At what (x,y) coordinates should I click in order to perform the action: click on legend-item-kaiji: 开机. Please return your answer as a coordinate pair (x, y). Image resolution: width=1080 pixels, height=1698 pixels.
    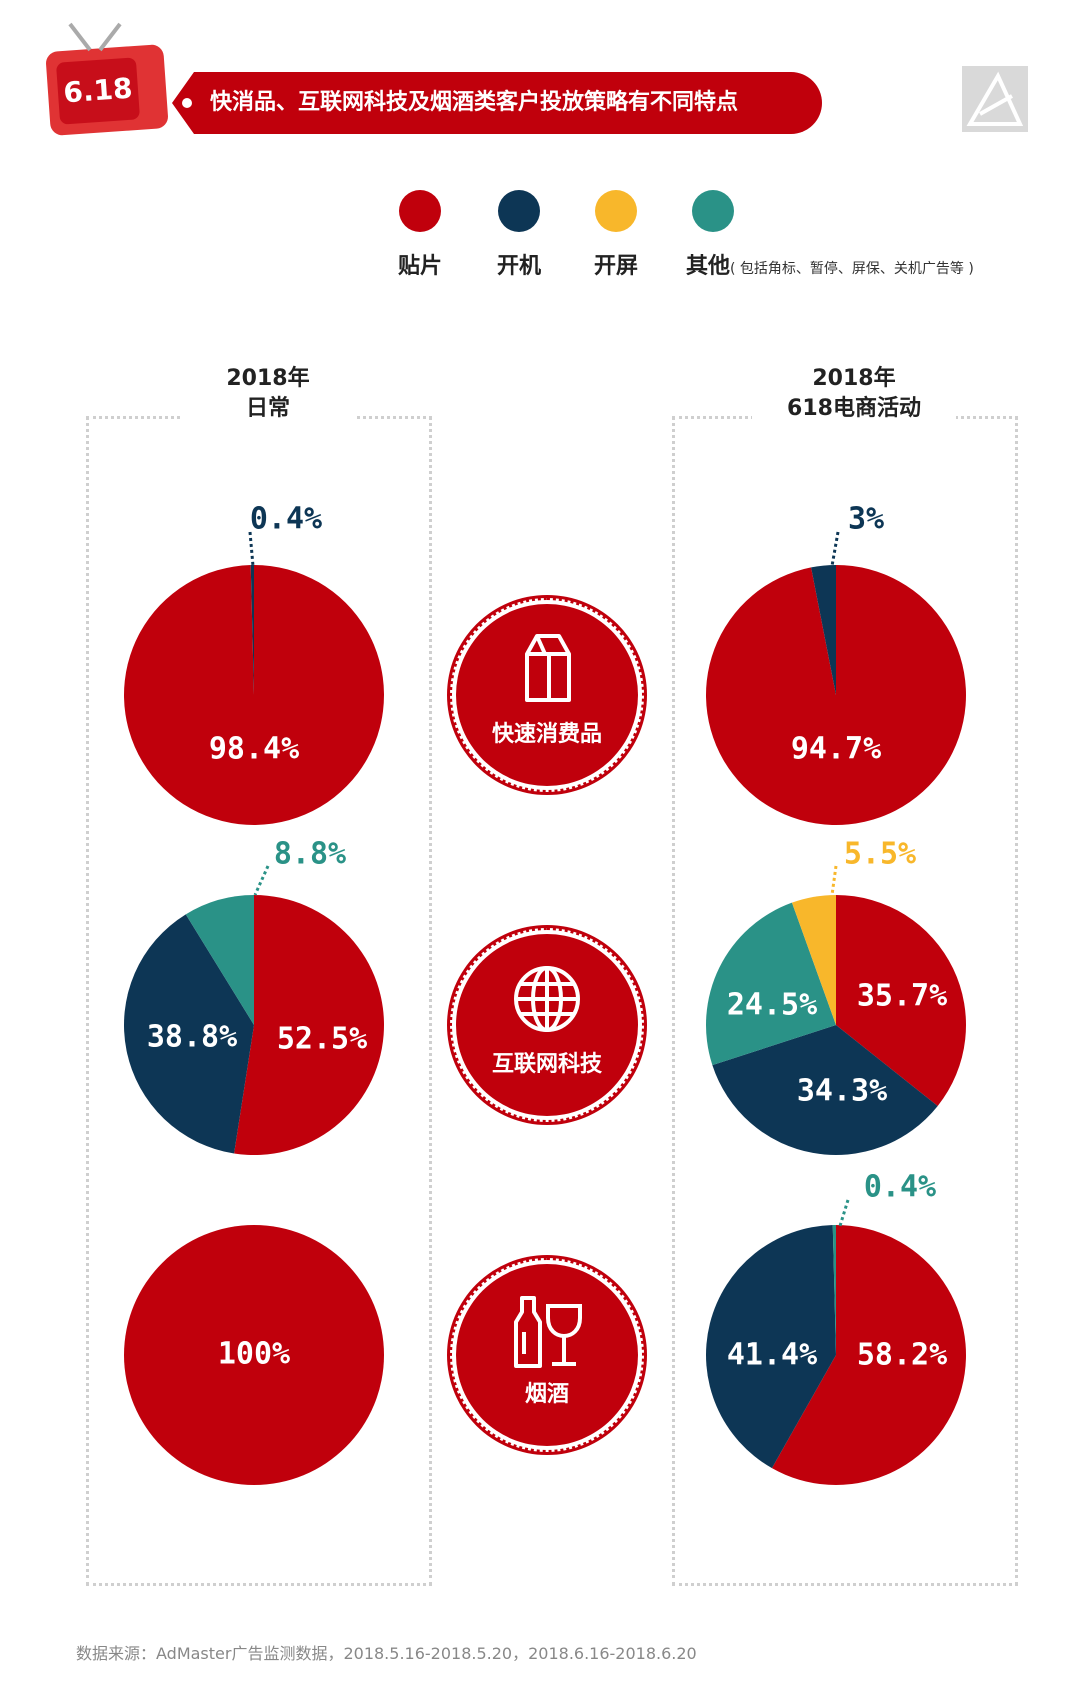
    Looking at the image, I should click on (519, 235).